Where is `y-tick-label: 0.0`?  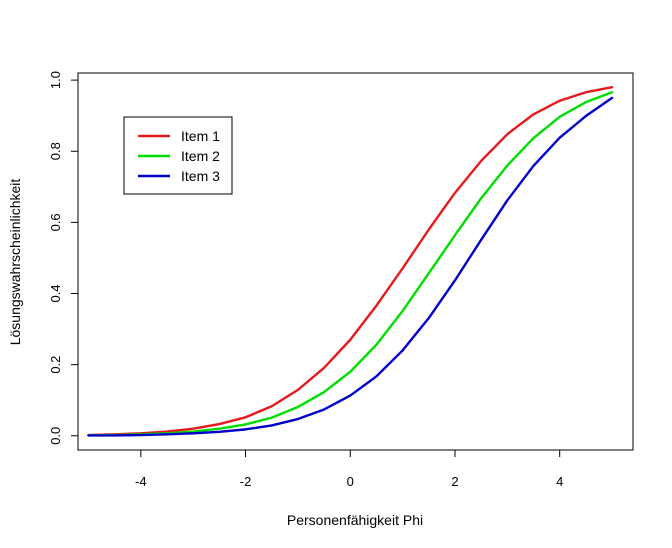 y-tick-label: 0.0 is located at coordinates (55, 436).